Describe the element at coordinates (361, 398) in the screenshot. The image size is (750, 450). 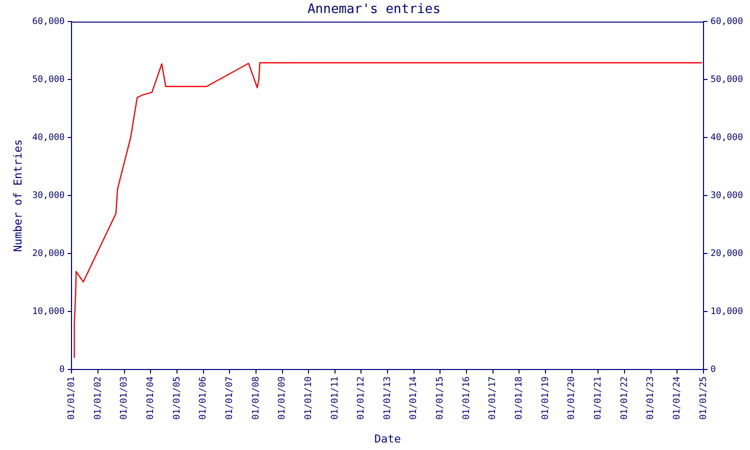
I see `x-tick-label: 01/01/12` at that location.